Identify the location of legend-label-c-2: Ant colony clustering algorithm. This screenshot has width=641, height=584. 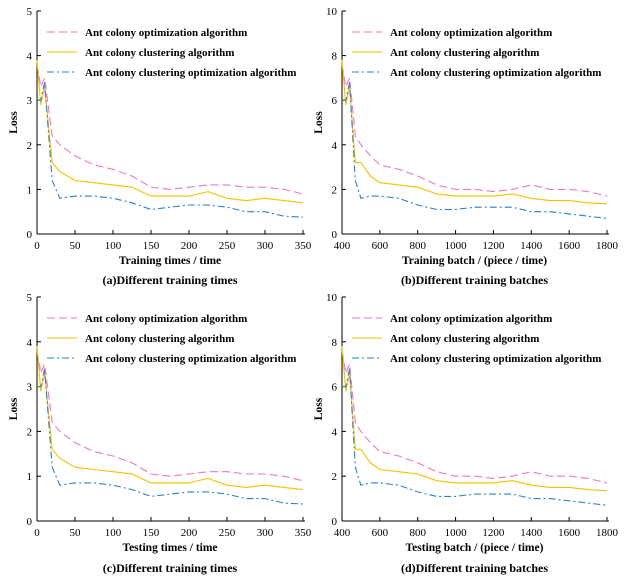
(159, 339).